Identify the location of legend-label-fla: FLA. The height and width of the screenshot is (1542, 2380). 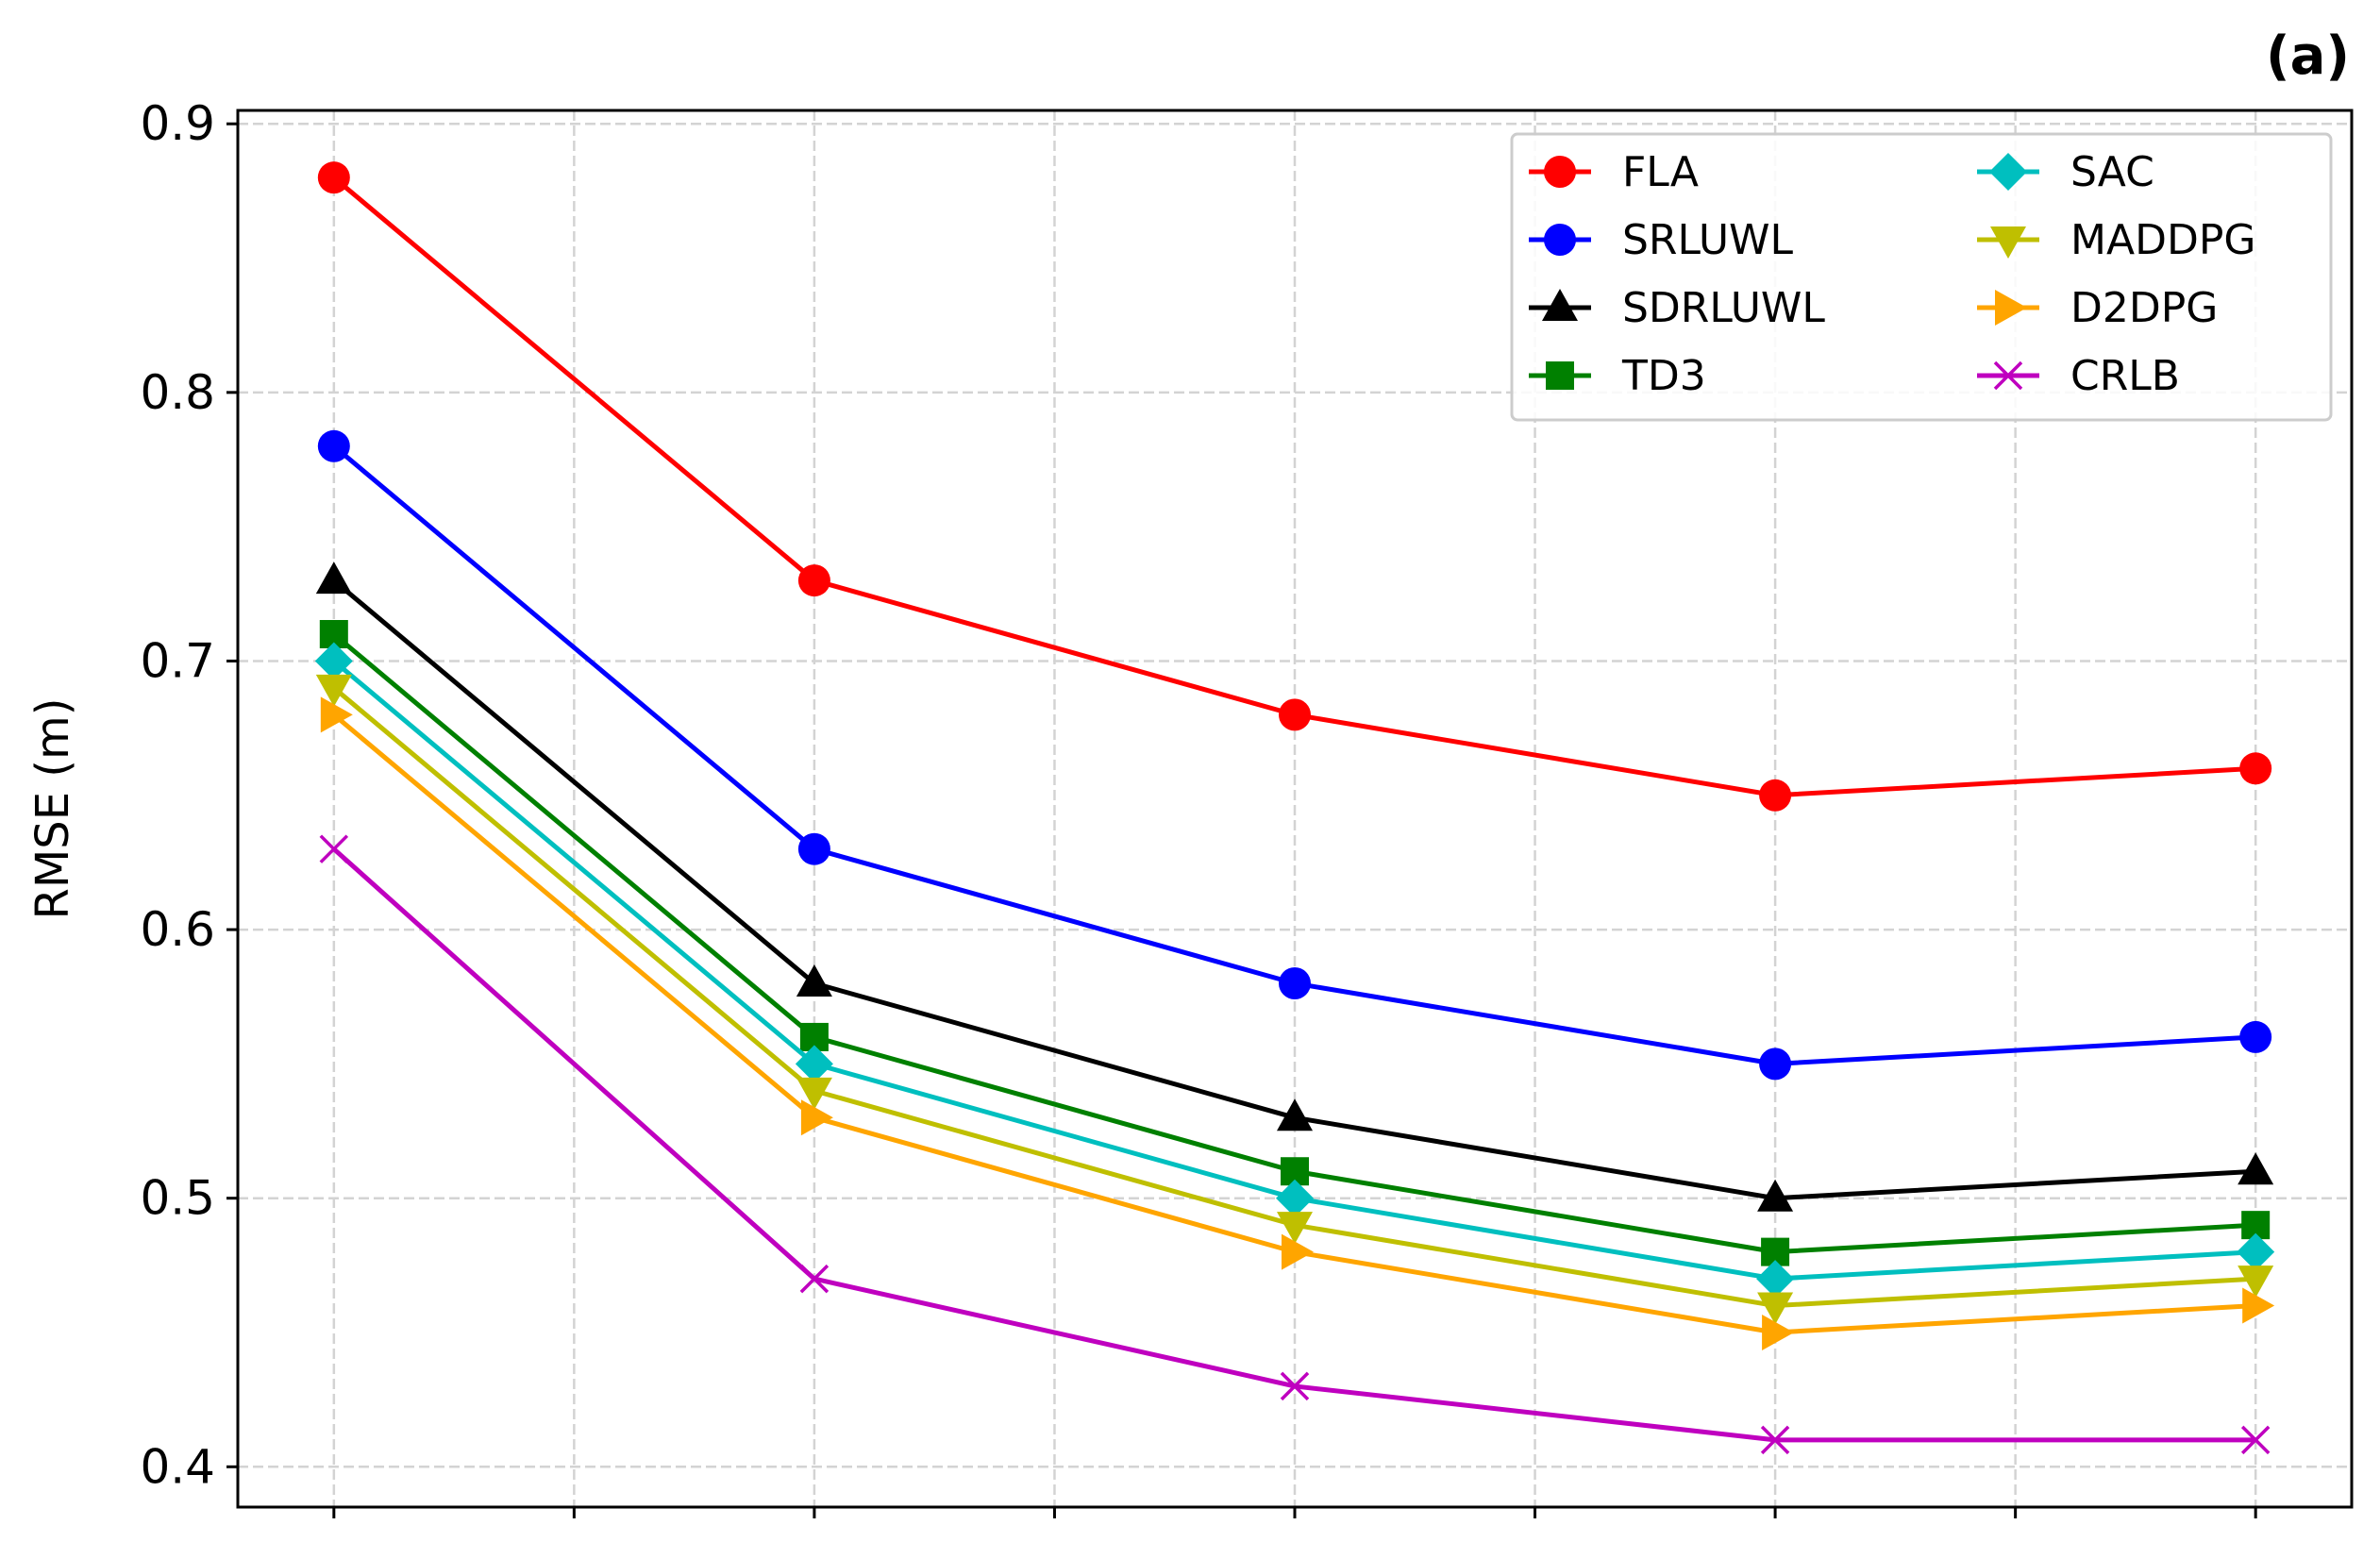
(1660, 172).